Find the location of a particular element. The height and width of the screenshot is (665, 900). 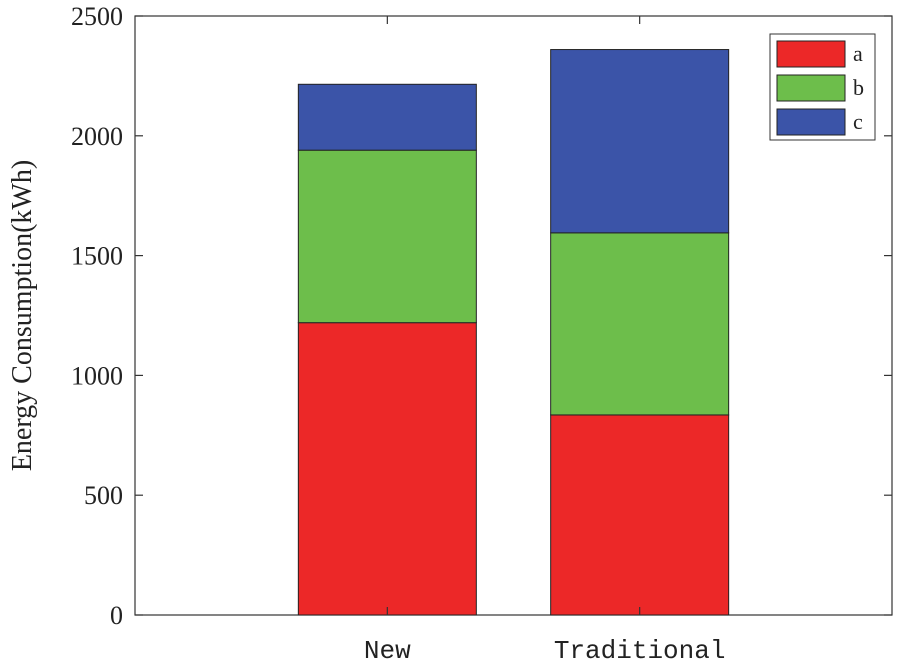

legend-label-a: a is located at coordinates (858, 53).